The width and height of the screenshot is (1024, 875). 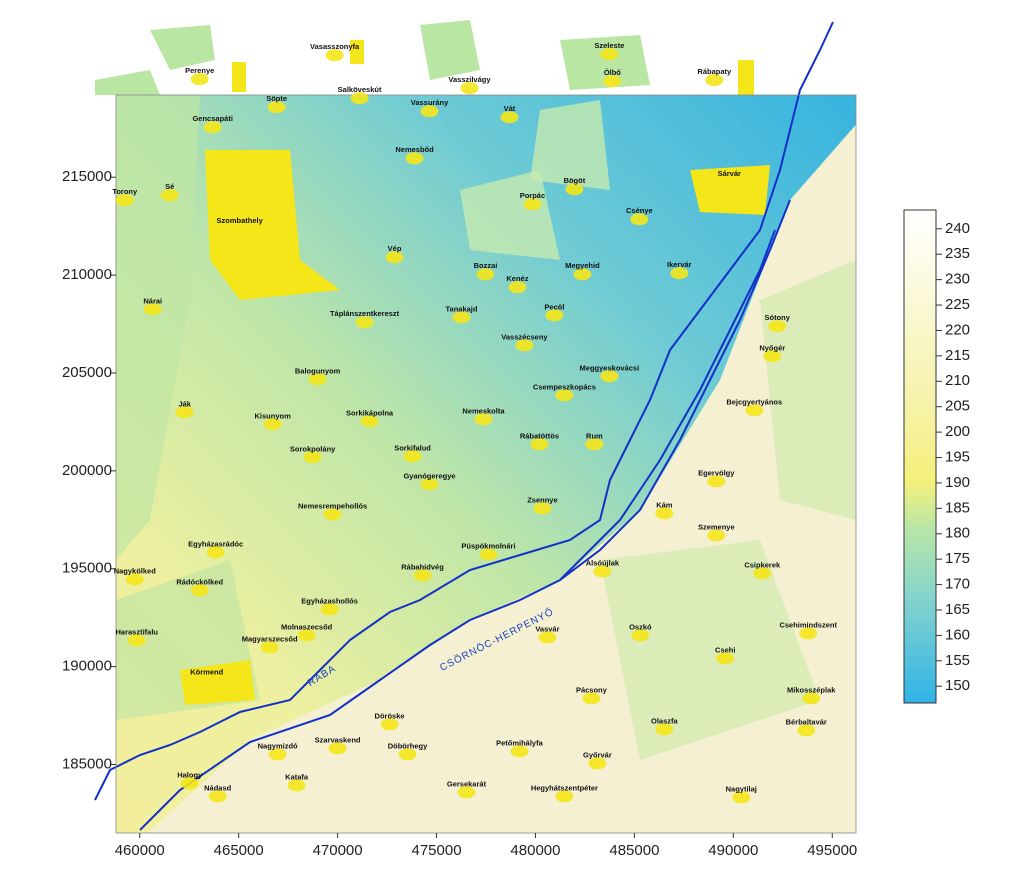 I want to click on colorbar-tick-label: 200, so click(x=957, y=431).